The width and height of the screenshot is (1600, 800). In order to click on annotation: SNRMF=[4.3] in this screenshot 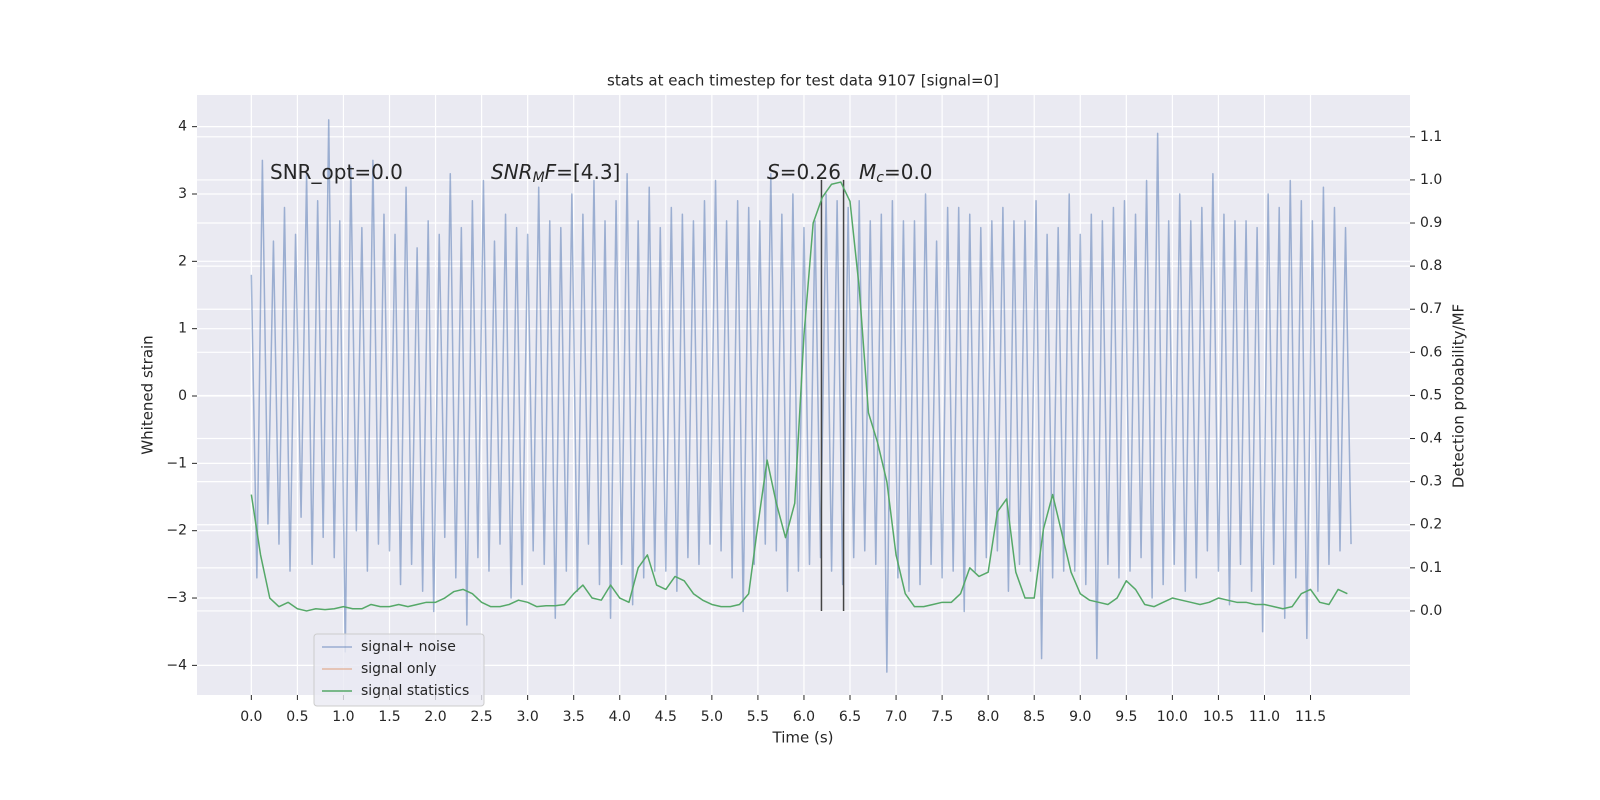, I will do `click(555, 173)`.